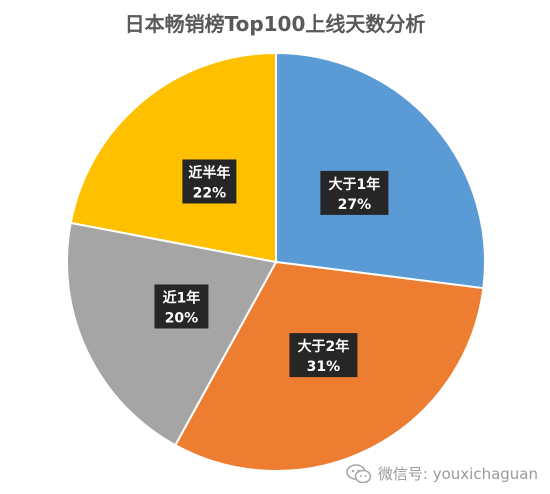 This screenshot has height=494, width=550. What do you see at coordinates (355, 205) in the screenshot?
I see `slice-percent: 27%` at bounding box center [355, 205].